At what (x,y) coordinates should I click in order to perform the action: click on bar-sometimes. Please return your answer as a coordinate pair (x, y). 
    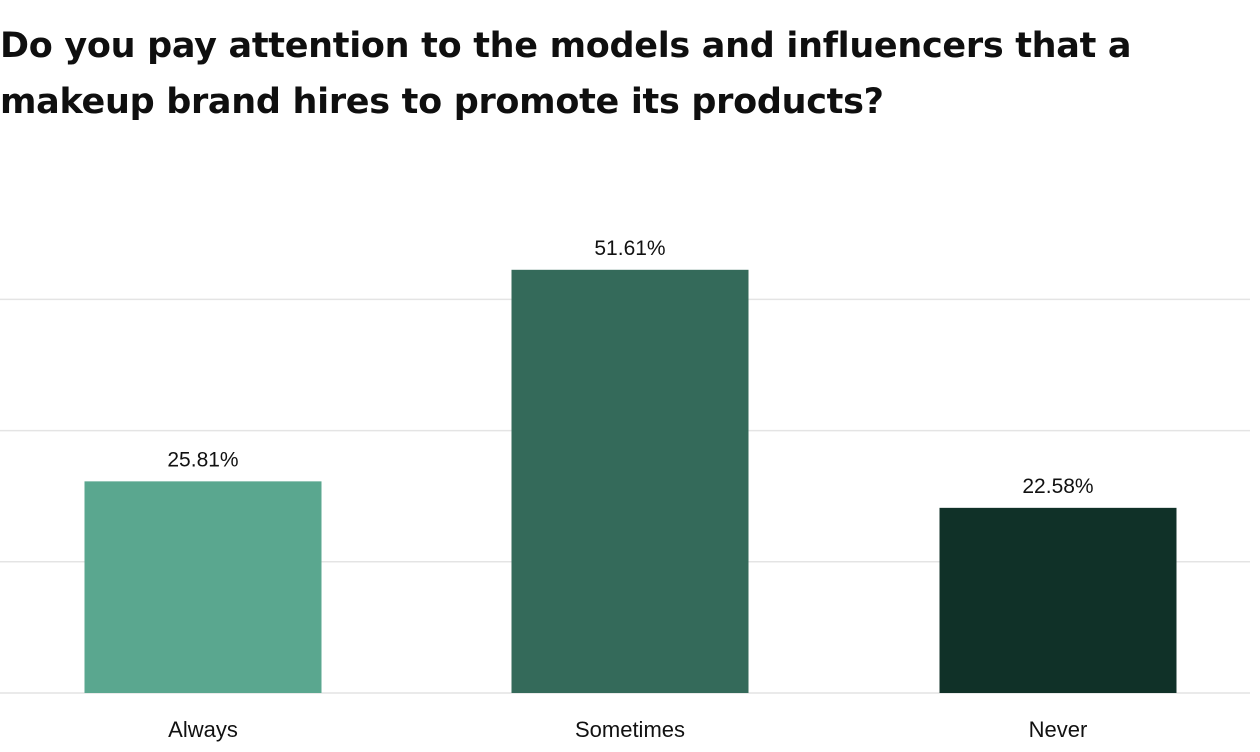
    Looking at the image, I should click on (630, 481).